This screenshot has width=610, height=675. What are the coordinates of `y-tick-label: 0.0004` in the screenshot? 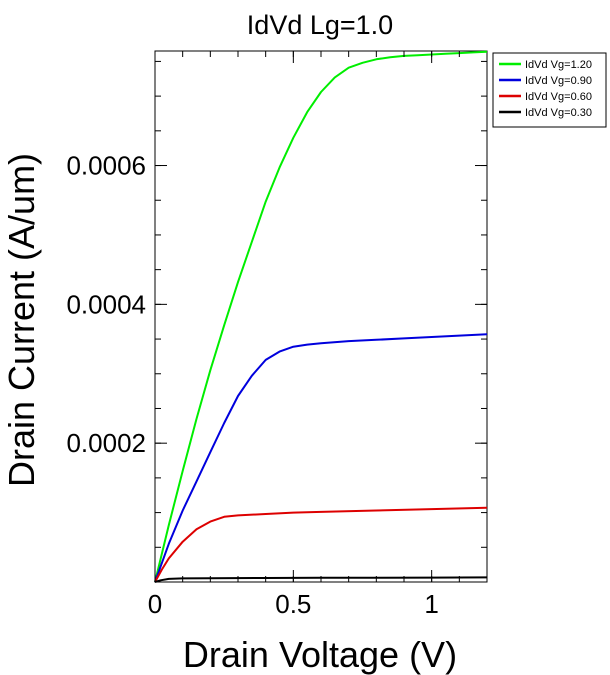 It's located at (106, 304).